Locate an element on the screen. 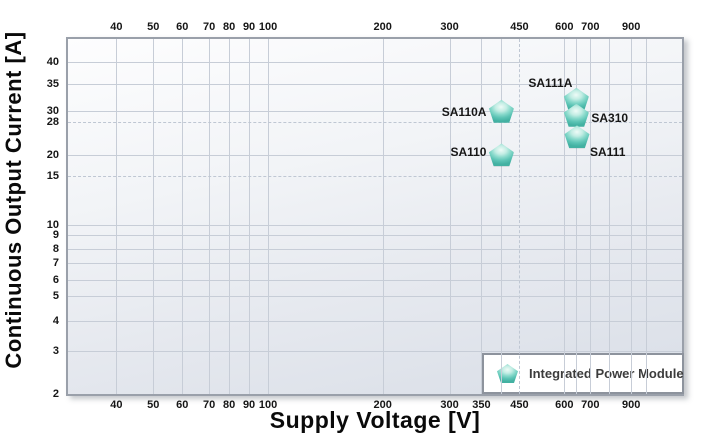 The height and width of the screenshot is (440, 701). data-point-label: SA111 is located at coordinates (608, 152).